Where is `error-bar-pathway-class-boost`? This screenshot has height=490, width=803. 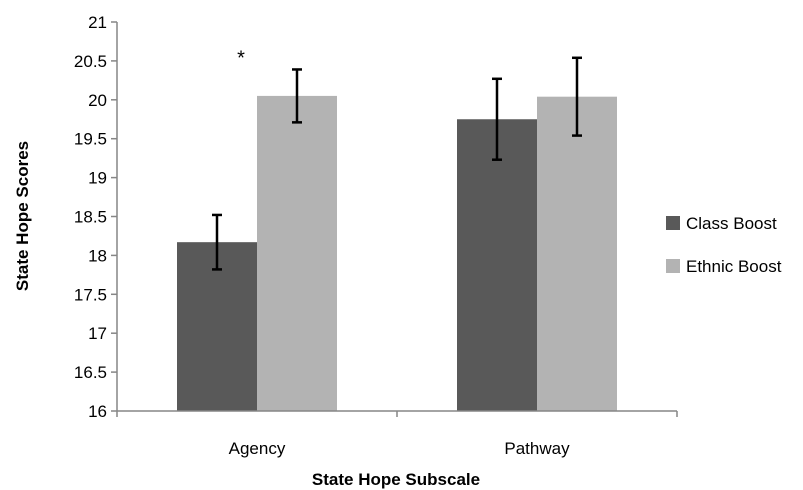
error-bar-pathway-class-boost is located at coordinates (497, 119).